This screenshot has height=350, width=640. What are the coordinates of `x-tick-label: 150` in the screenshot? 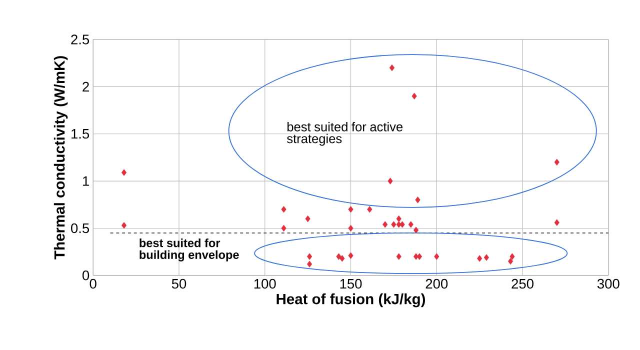 It's located at (351, 283).